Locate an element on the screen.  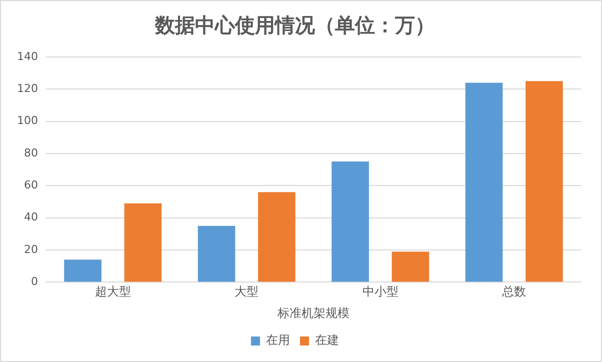
y-tick-label: 100 is located at coordinates (27, 121).